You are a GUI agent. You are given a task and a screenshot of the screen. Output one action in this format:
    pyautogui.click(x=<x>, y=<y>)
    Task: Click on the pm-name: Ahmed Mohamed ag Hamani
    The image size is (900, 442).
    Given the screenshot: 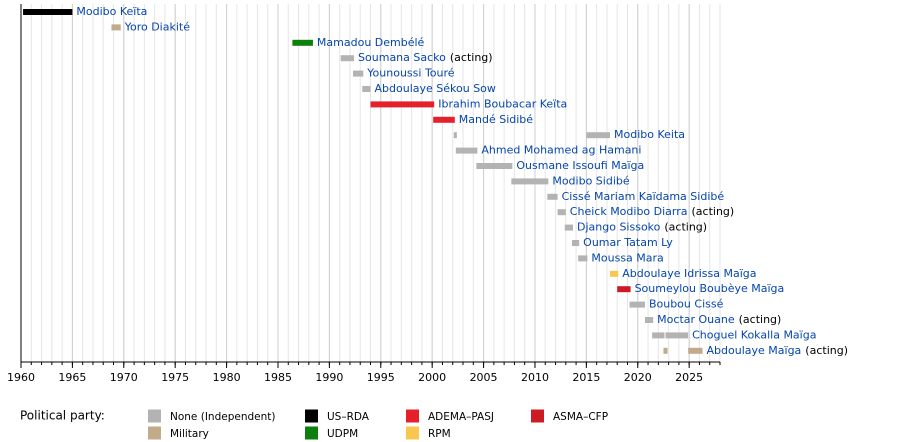 What is the action you would take?
    pyautogui.click(x=561, y=150)
    